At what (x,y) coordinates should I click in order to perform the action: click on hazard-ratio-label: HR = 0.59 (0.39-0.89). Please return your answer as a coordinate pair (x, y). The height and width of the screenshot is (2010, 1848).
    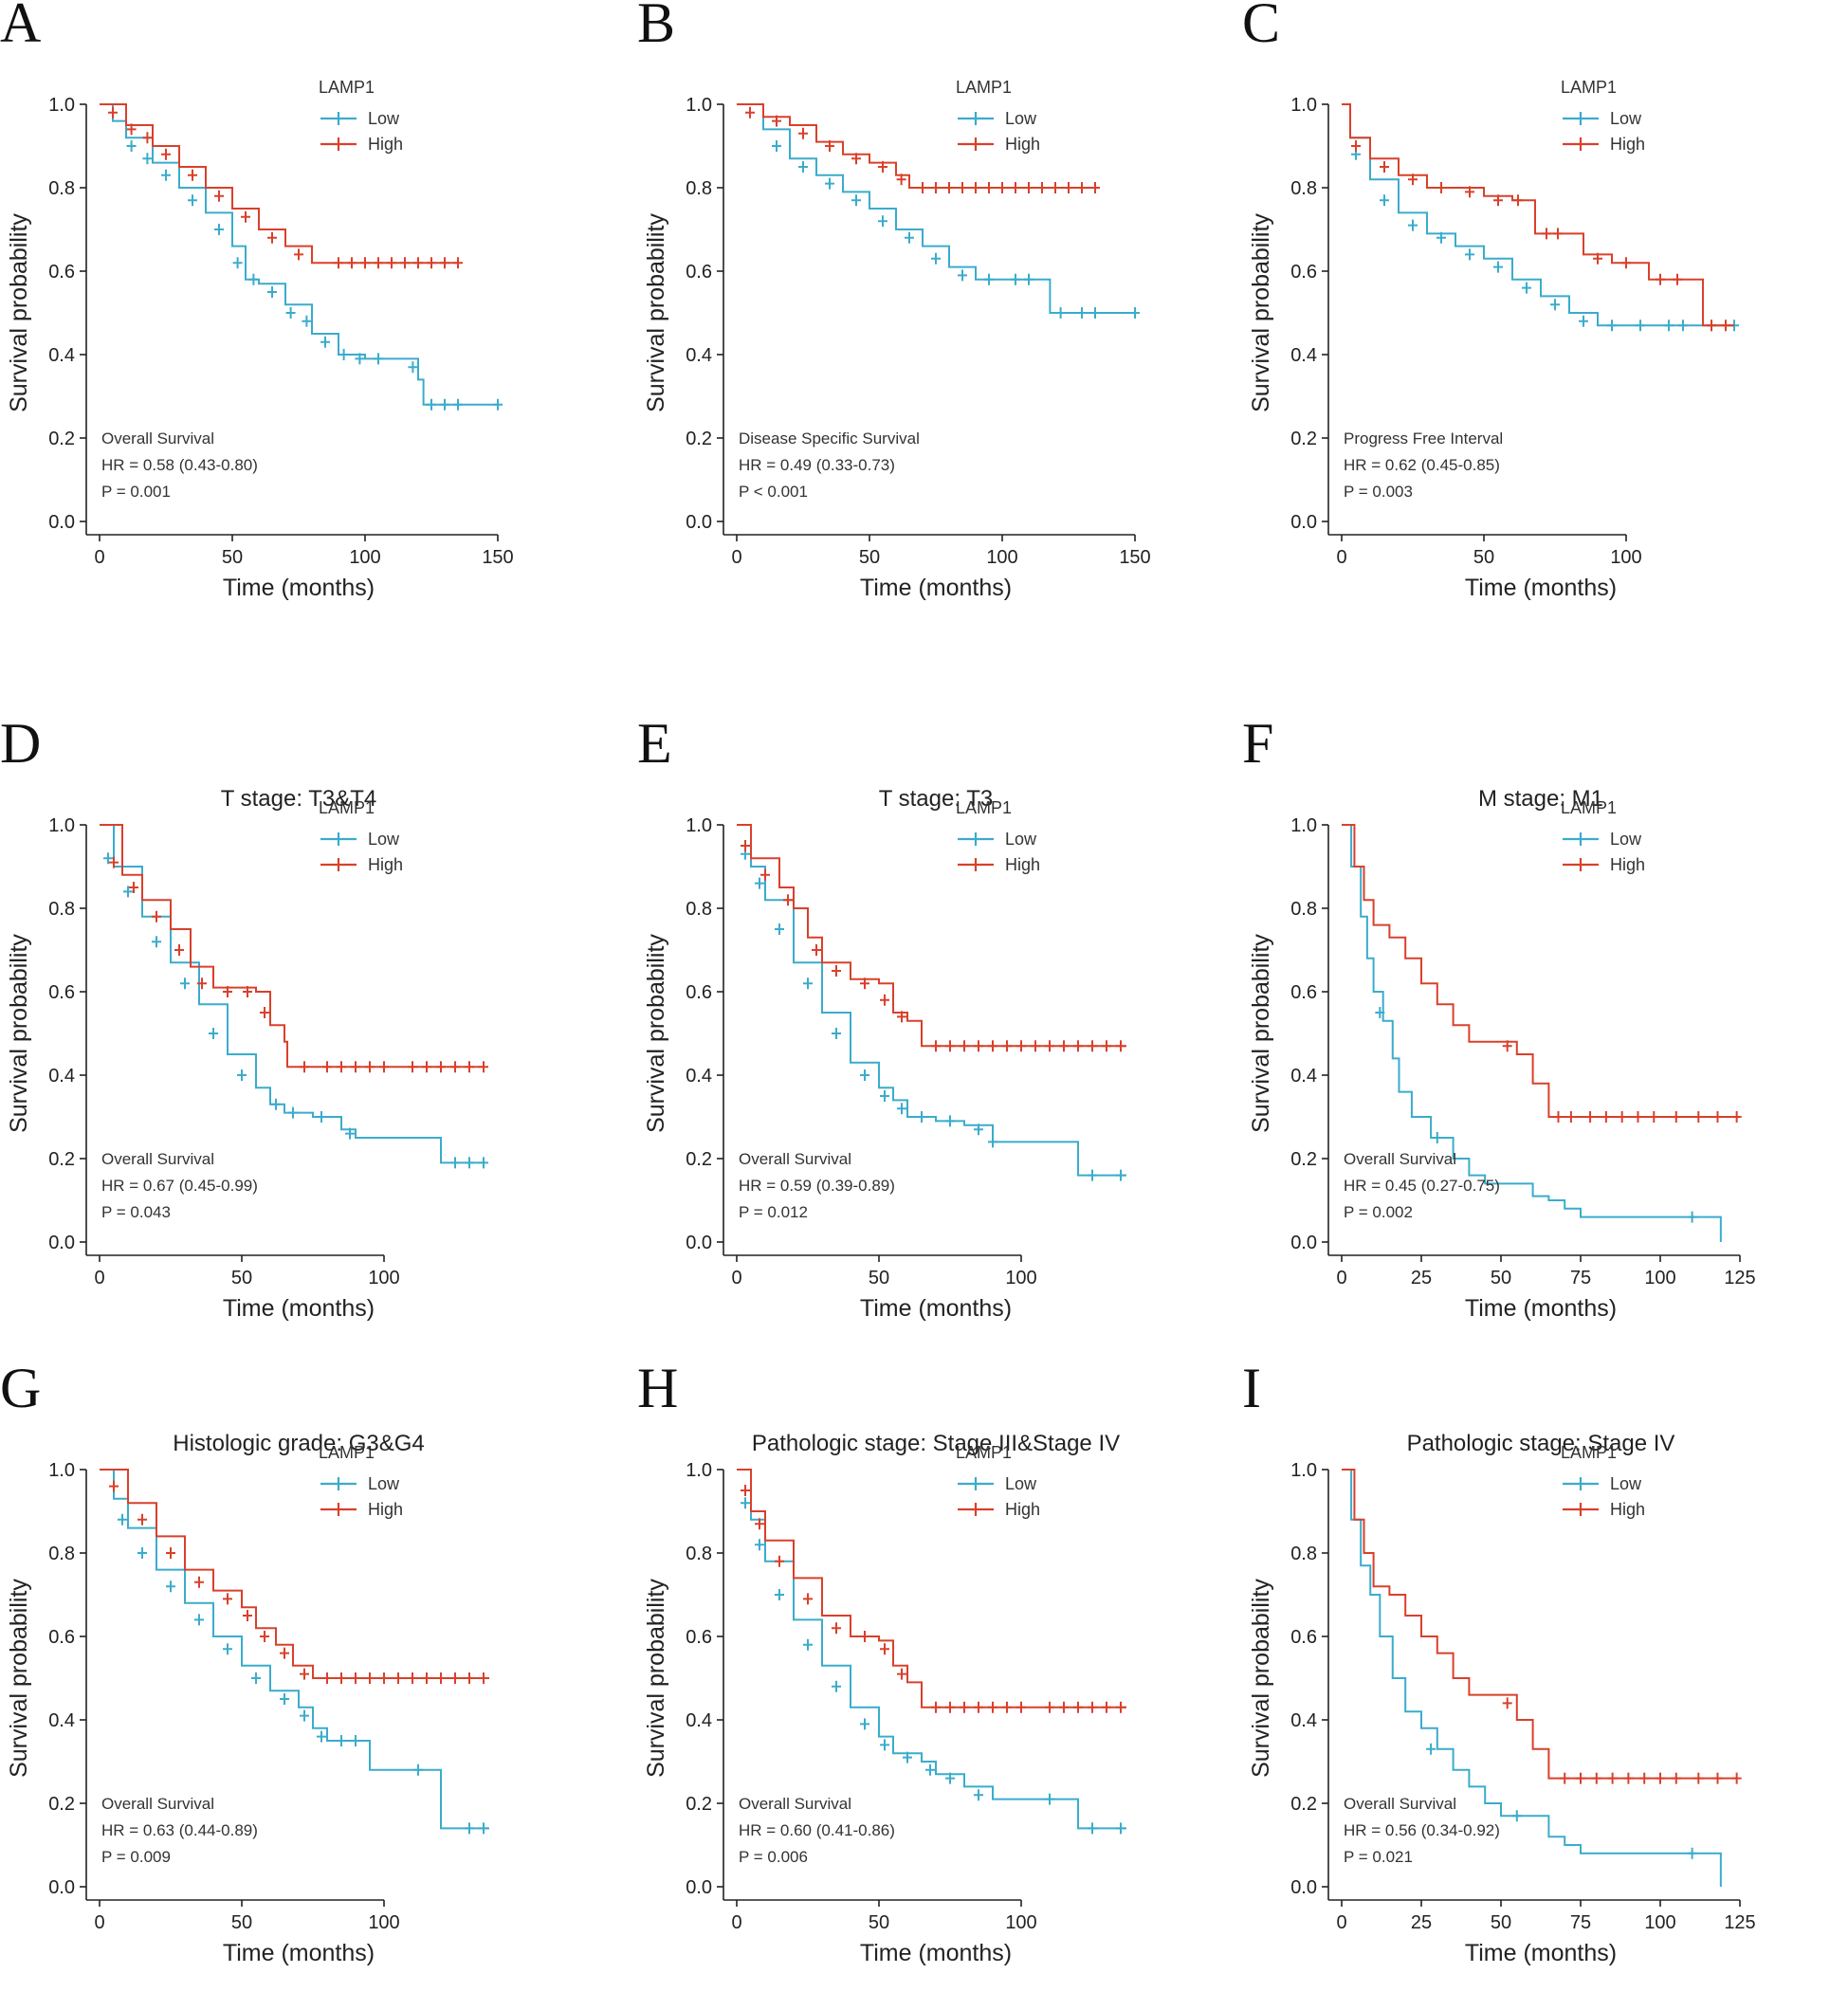
    Looking at the image, I should click on (817, 1186).